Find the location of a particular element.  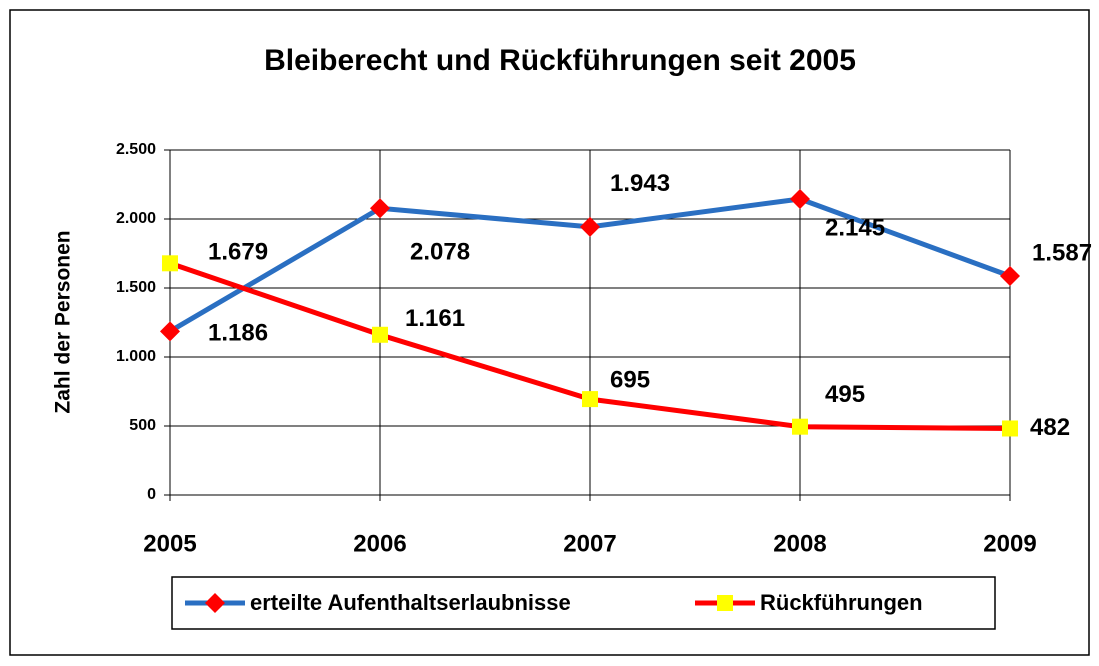

chart-title: Bleiberecht und Rückführungen seit 2005 is located at coordinates (560, 60).